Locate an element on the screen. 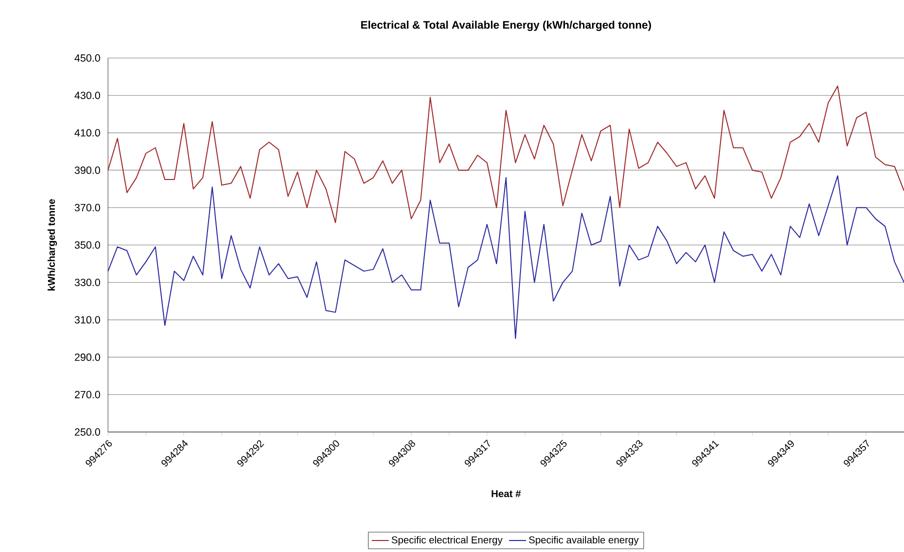 The image size is (904, 552). y-tick-label: 410.0 is located at coordinates (87, 133).